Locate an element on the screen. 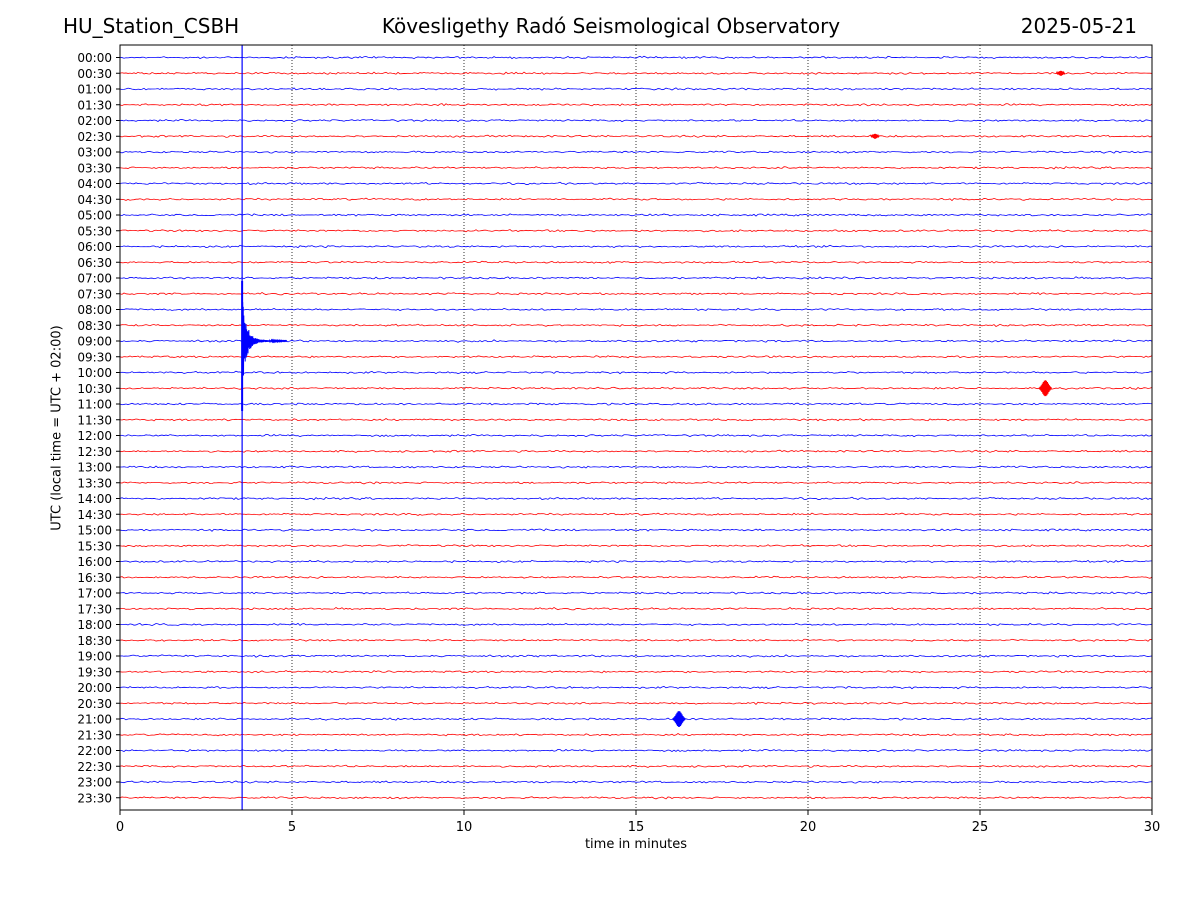 The width and height of the screenshot is (1200, 900). y-tick-label: 03:00 is located at coordinates (94, 153).